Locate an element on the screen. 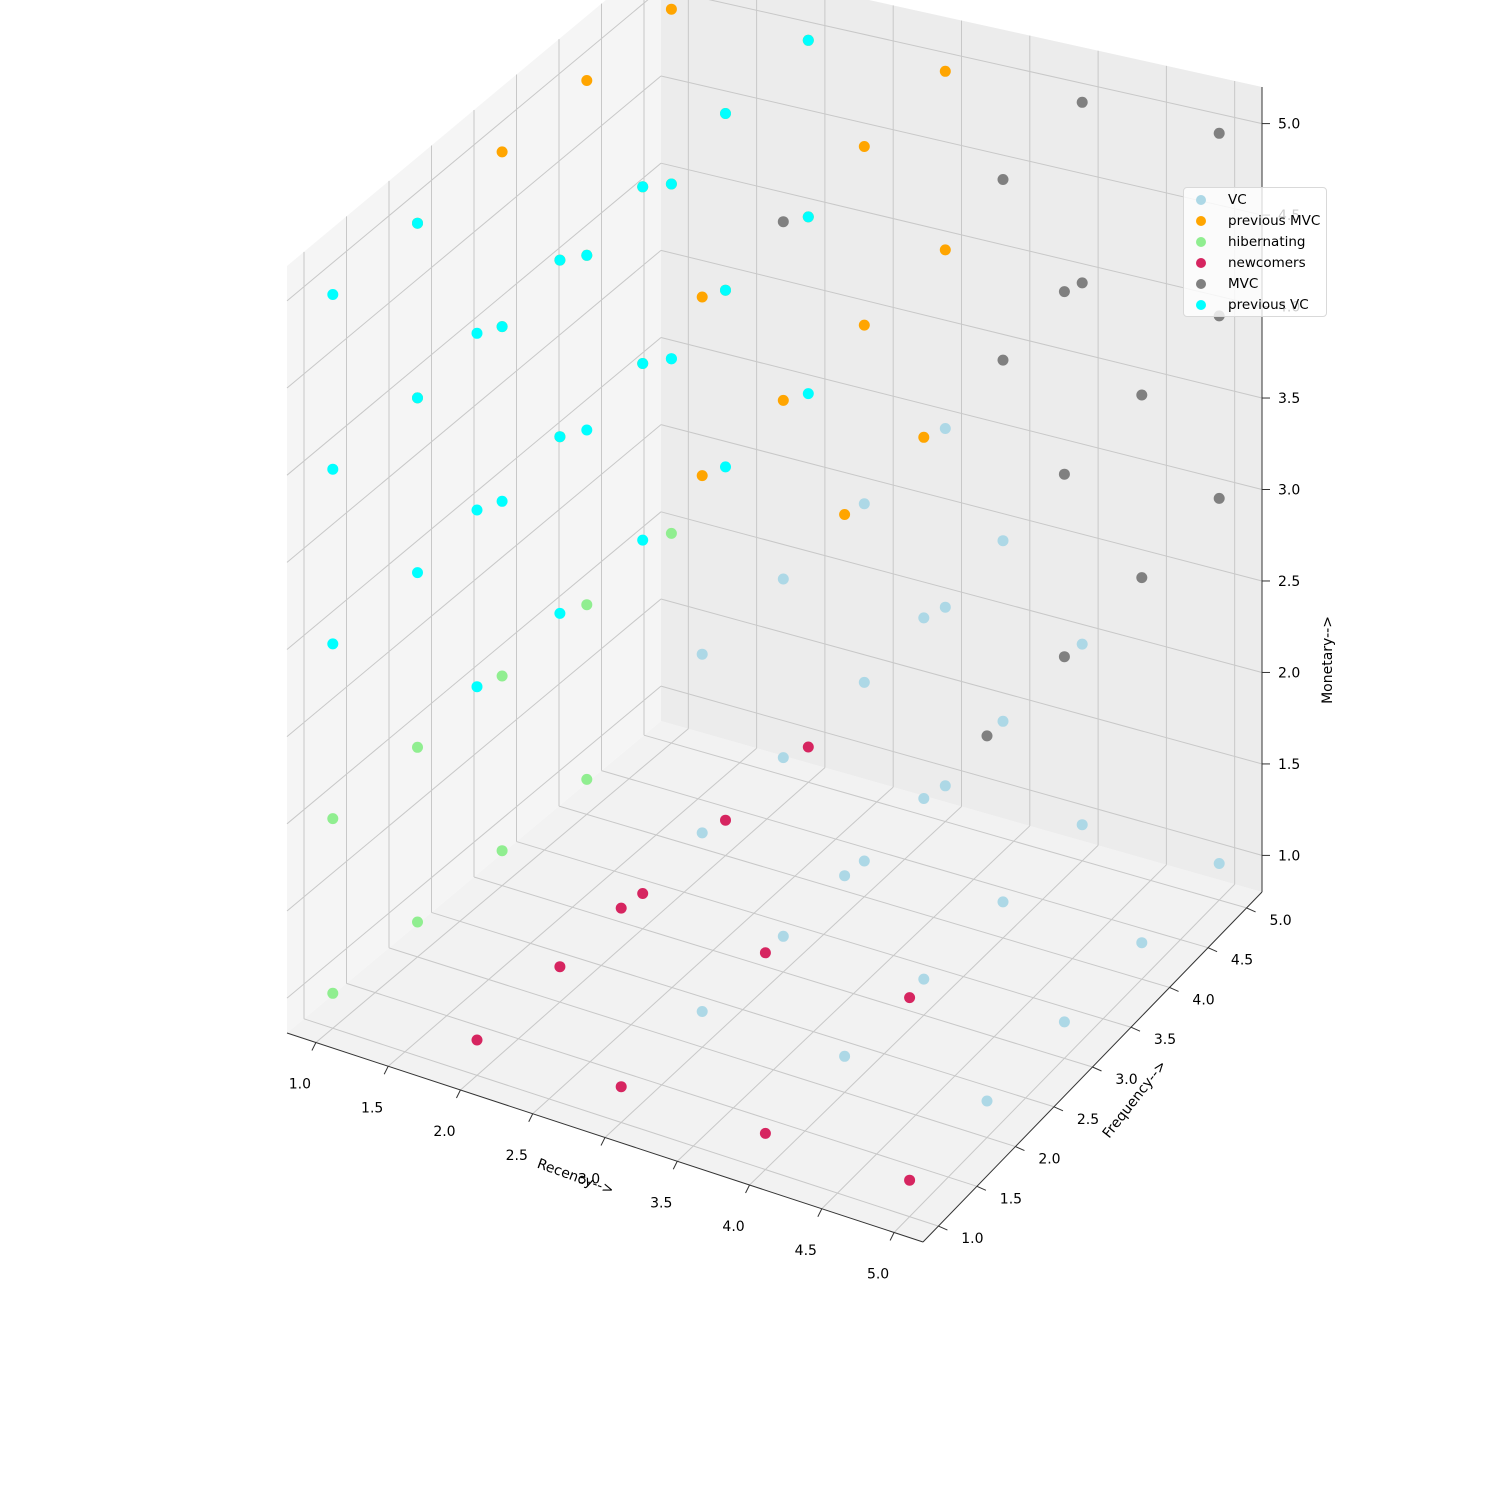 This screenshot has height=1500, width=1500. z-tick-label: 1.0 is located at coordinates (1289, 856).